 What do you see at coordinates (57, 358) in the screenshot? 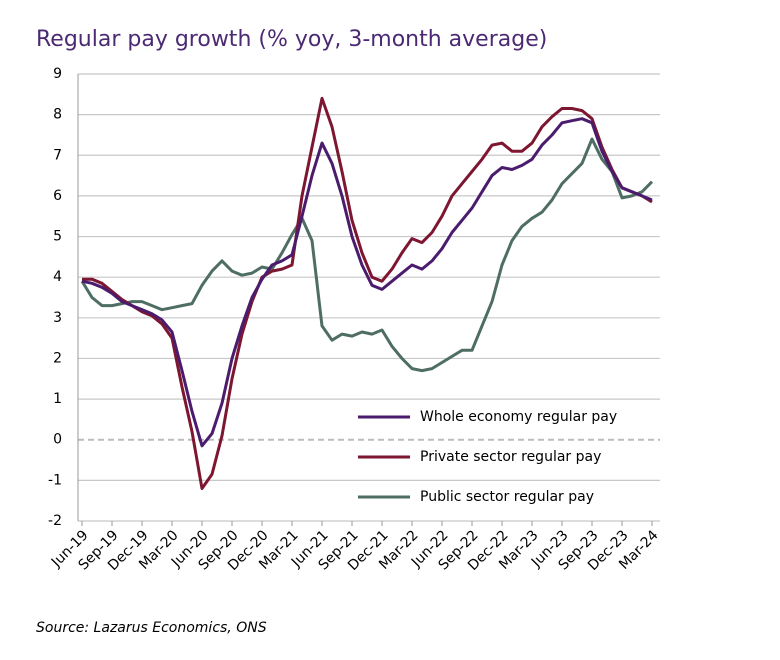
I see `y-tick-label: 2` at bounding box center [57, 358].